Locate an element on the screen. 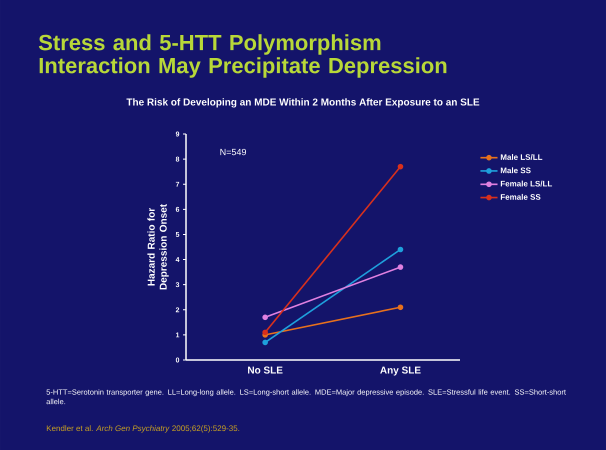 Image resolution: width=606 pixels, height=450 pixels. x-tick-label: Any SLE is located at coordinates (400, 371).